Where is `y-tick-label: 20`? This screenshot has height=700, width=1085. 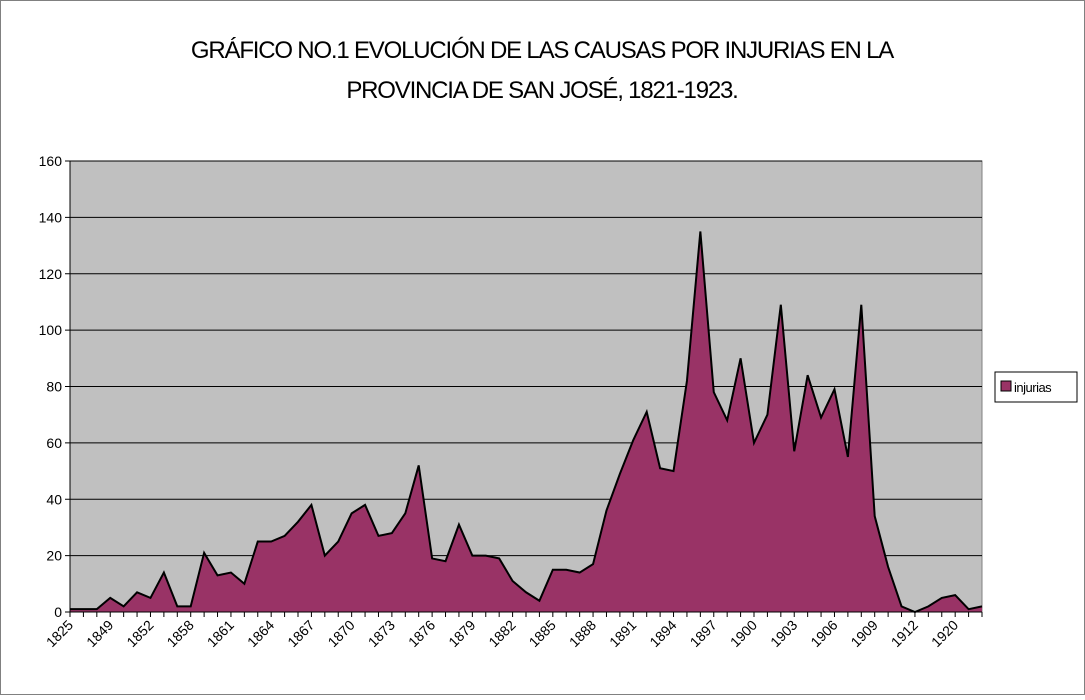 y-tick-label: 20 is located at coordinates (54, 556).